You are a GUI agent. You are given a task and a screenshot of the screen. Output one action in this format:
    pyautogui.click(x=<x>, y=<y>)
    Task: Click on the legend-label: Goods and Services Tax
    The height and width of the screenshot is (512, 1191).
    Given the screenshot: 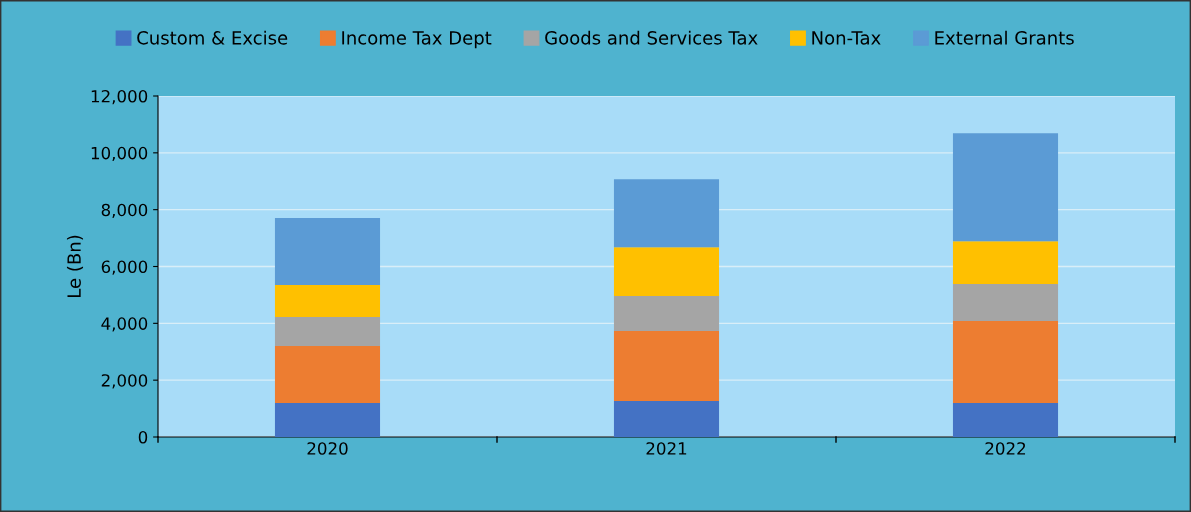 What is the action you would take?
    pyautogui.click(x=651, y=37)
    